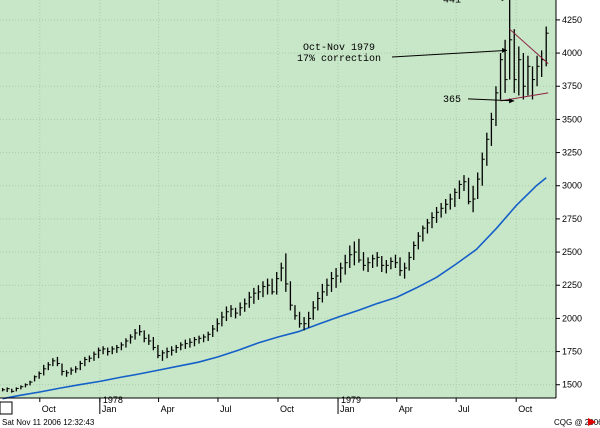 This screenshot has width=600, height=428. I want to click on y-tick-label: 2000, so click(572, 318).